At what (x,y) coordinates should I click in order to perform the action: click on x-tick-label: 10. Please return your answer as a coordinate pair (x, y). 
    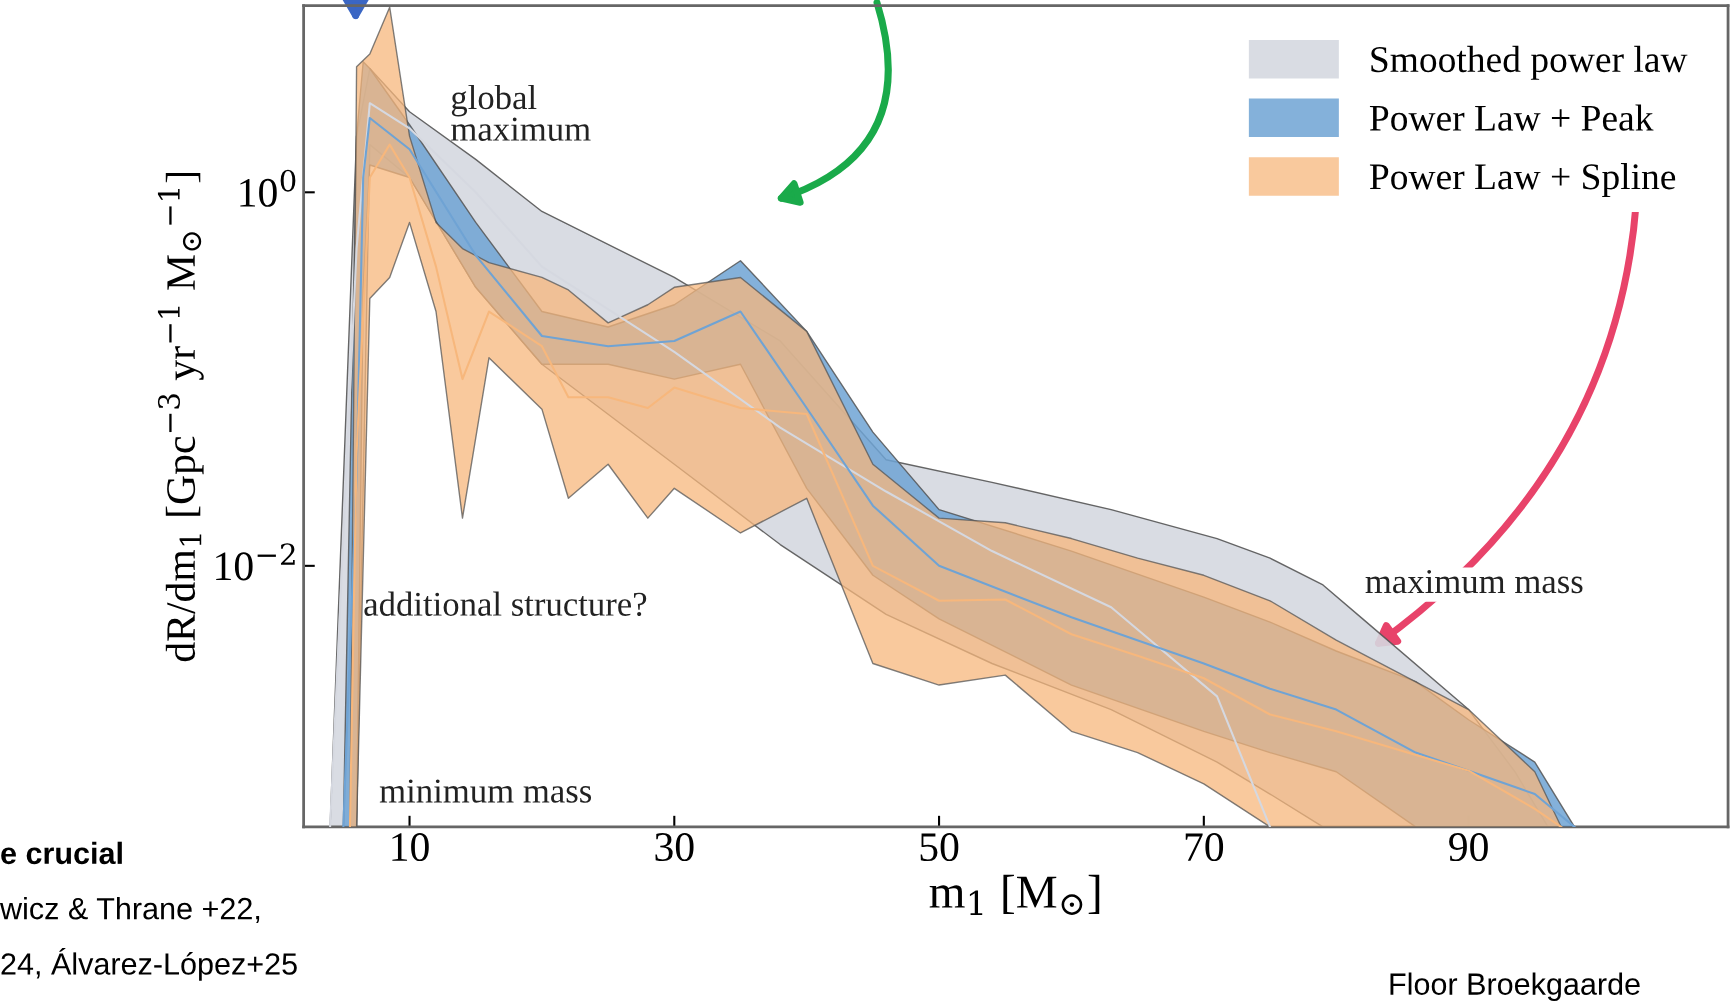
    Looking at the image, I should click on (410, 847).